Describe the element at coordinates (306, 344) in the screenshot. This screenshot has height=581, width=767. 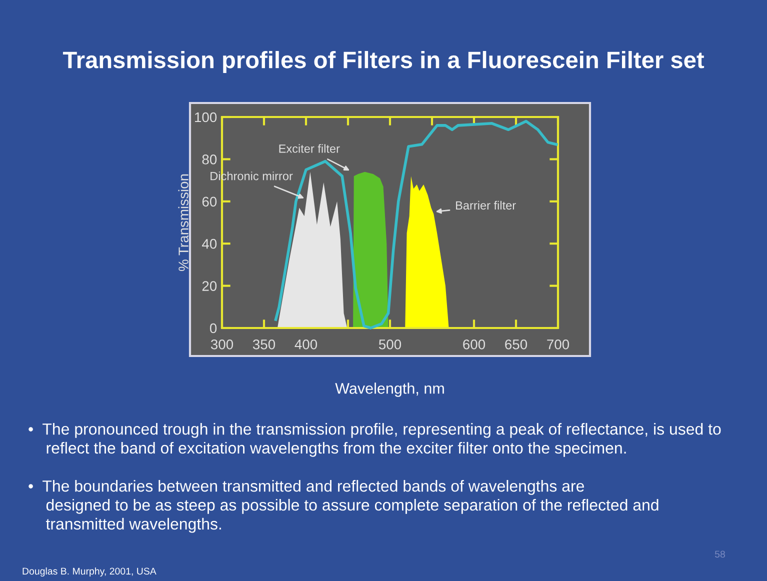
I see `x-tick-label: 400` at that location.